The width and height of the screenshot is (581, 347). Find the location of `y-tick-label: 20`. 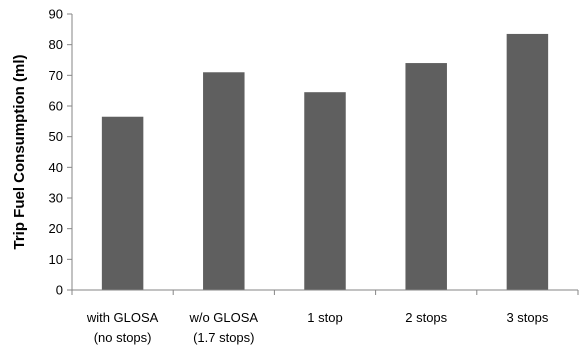

y-tick-label: 20 is located at coordinates (56, 228).